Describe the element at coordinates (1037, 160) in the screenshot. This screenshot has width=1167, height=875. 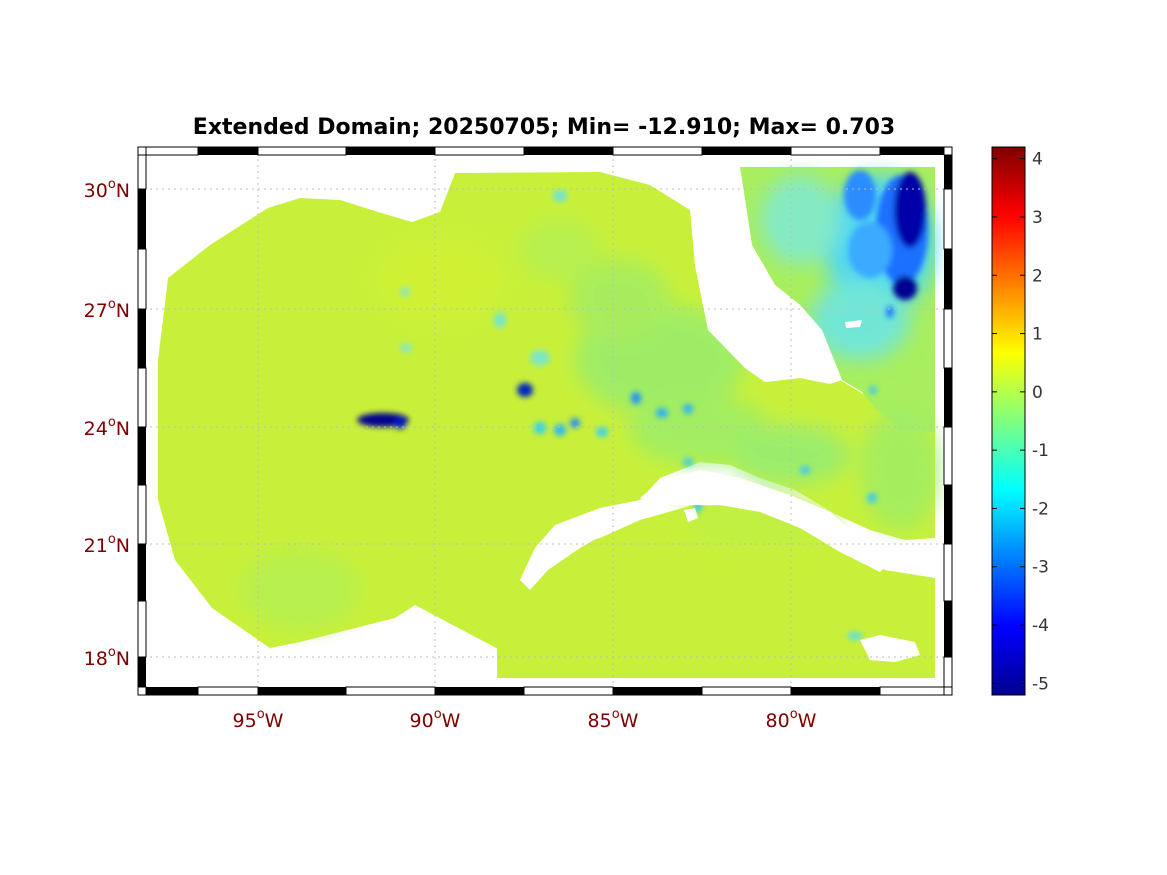
I see `colorbar-tick-label: 4` at that location.